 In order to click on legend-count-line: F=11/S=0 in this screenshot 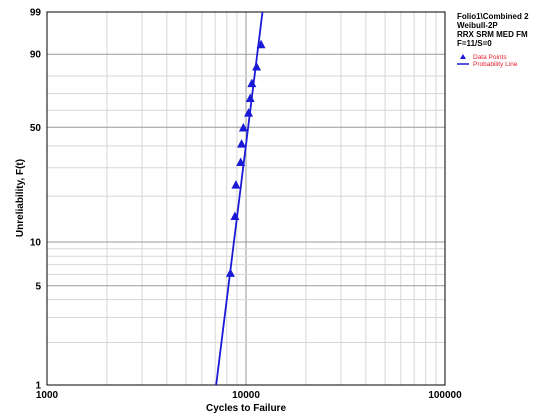, I will do `click(474, 43)`.